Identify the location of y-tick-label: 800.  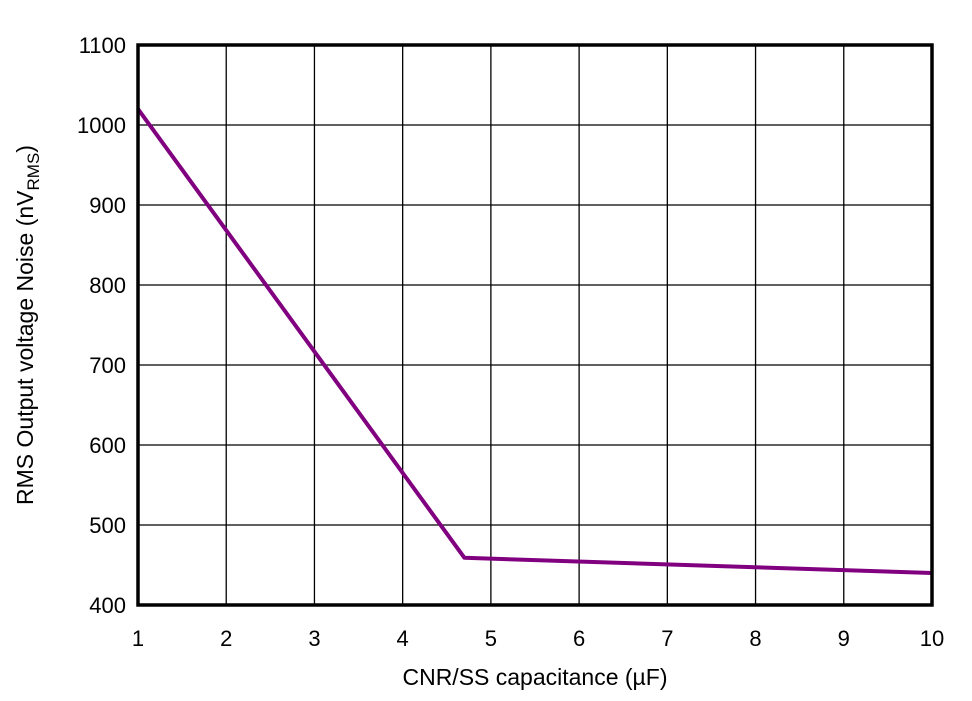
(107, 285).